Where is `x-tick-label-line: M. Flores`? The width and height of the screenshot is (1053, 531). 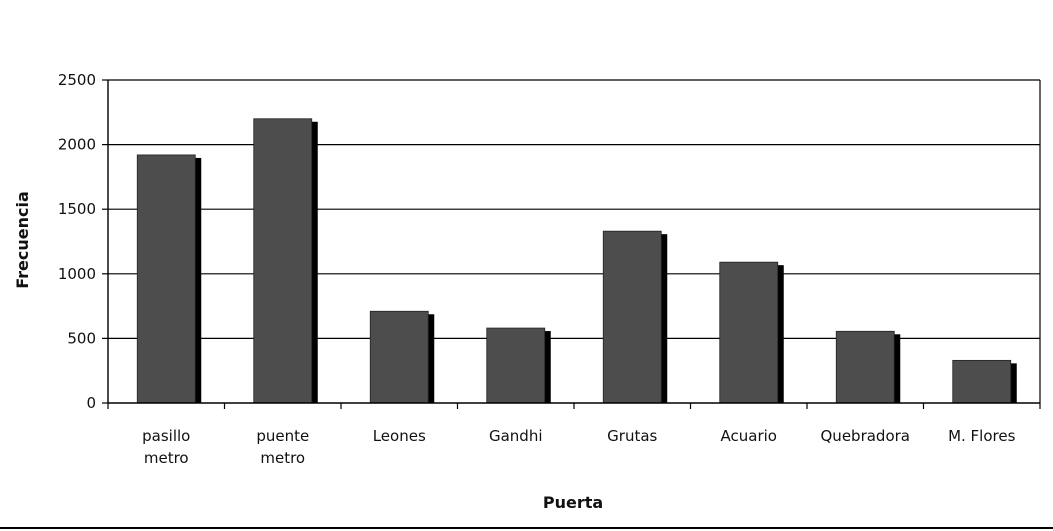 x-tick-label-line: M. Flores is located at coordinates (982, 436).